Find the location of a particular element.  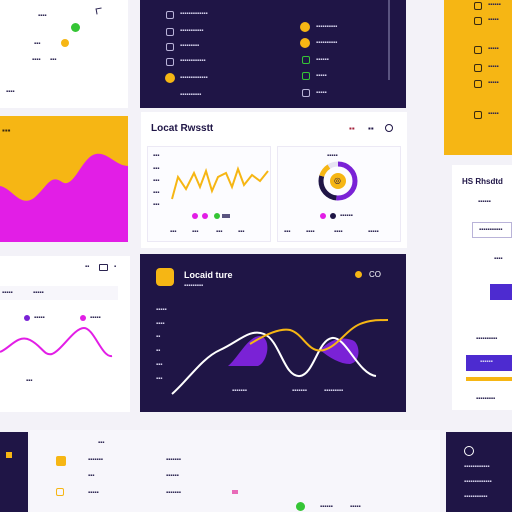

donut-label: ▪▪▪▪▪ is located at coordinates (332, 156).